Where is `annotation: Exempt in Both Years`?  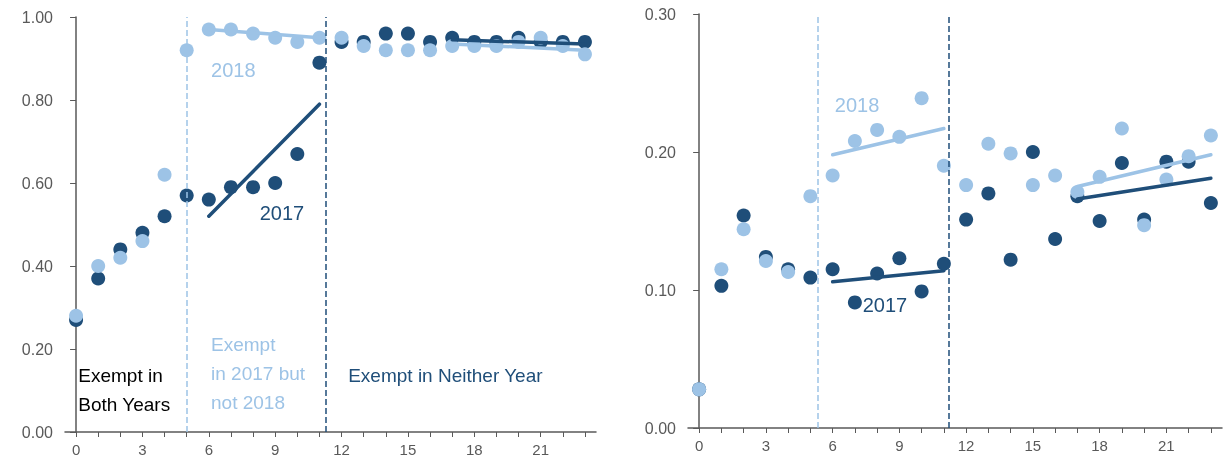
annotation: Exempt in Both Years is located at coordinates (124, 390).